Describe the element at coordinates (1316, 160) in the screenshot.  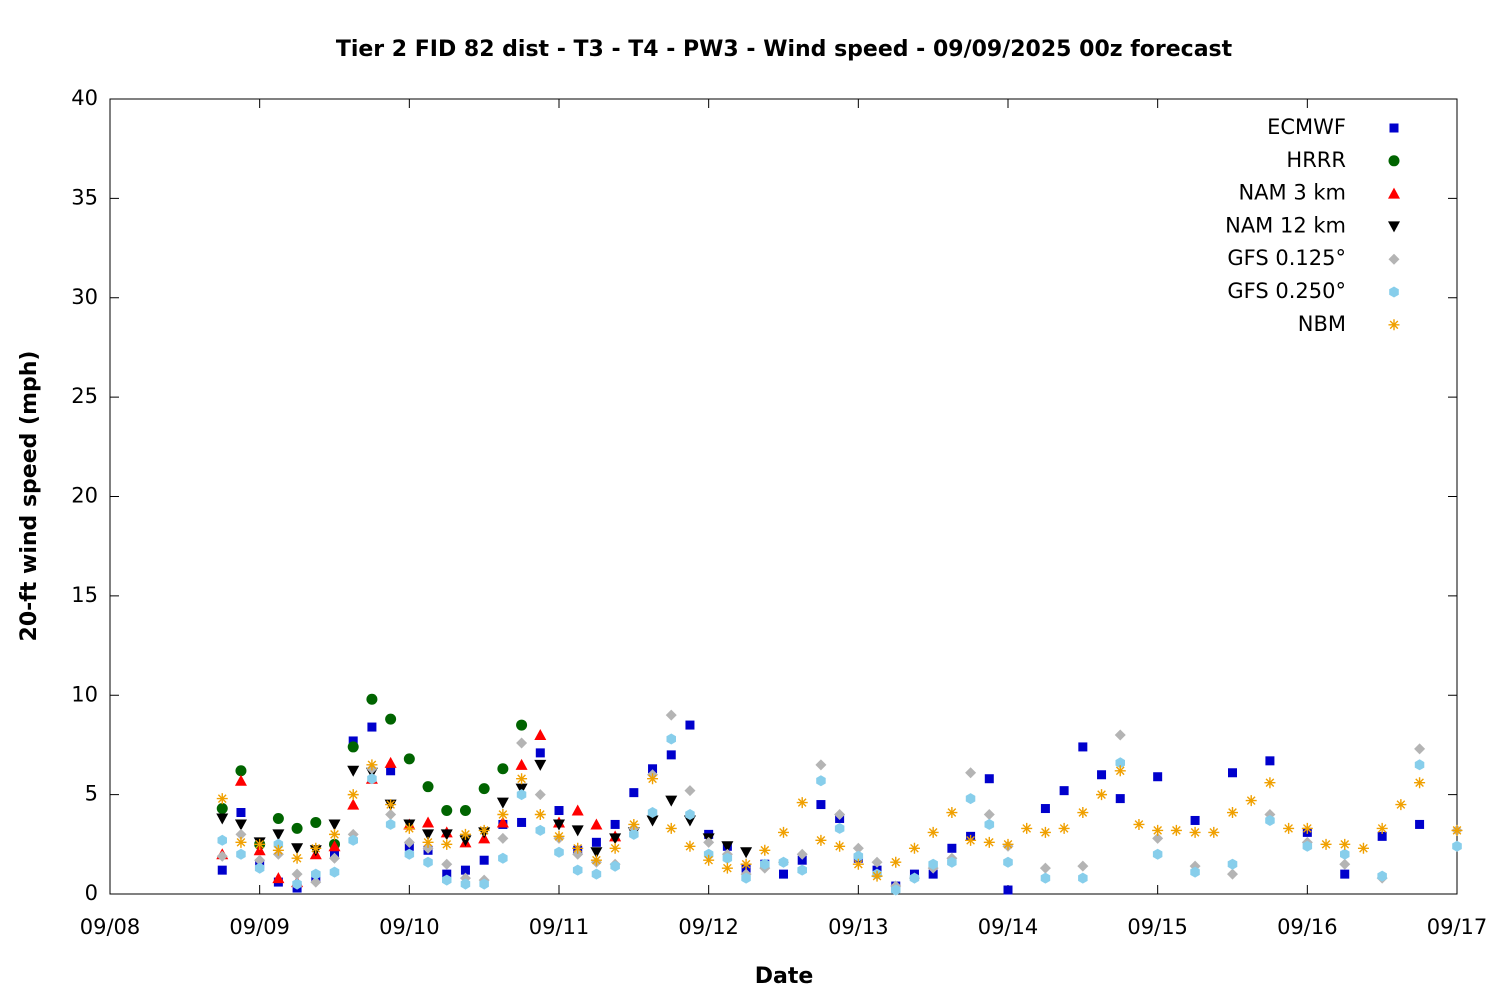
I see `legend-label: HRRR` at that location.